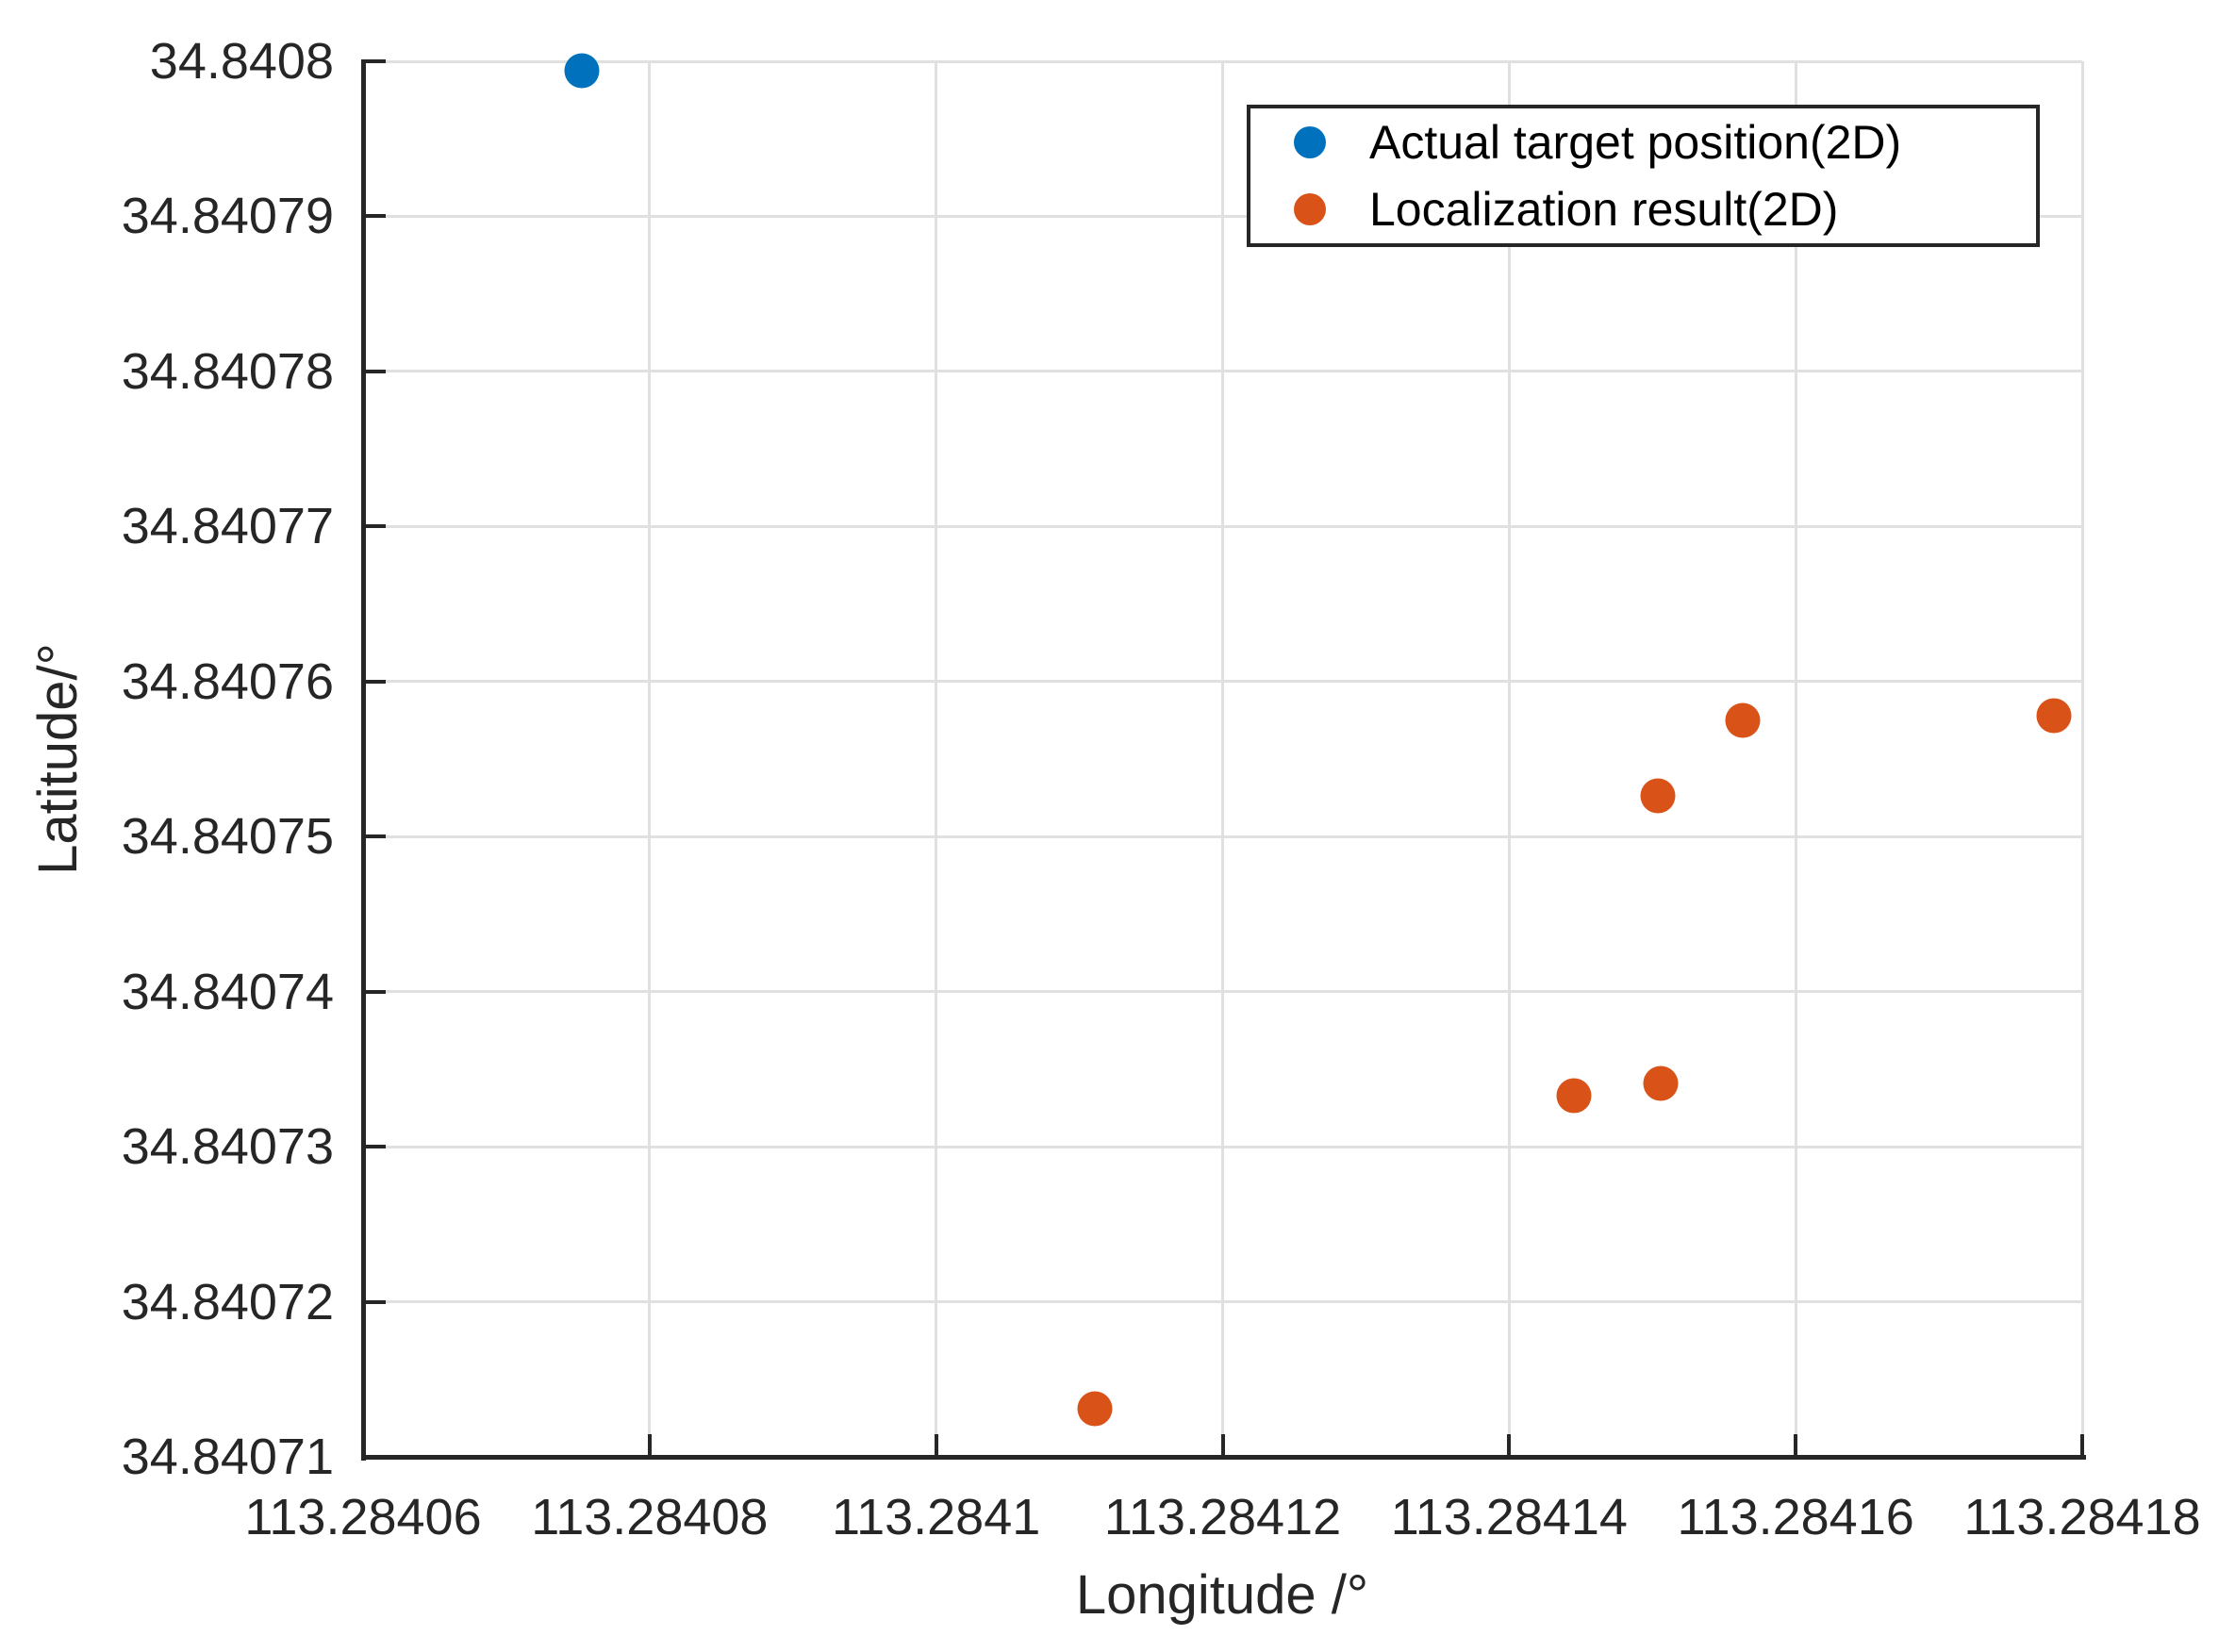 The height and width of the screenshot is (1652, 2235). I want to click on y-tick-label: 34.84075, so click(228, 837).